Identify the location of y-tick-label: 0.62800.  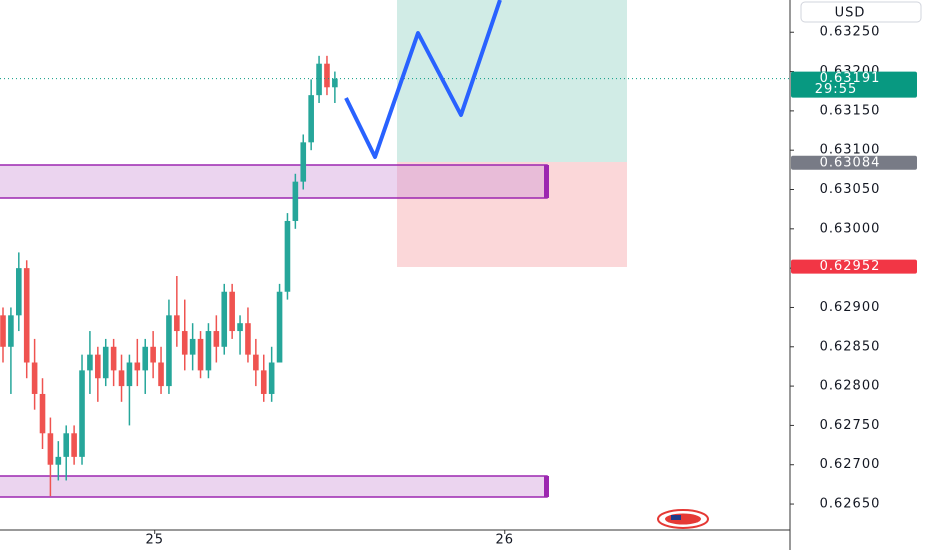
(850, 386).